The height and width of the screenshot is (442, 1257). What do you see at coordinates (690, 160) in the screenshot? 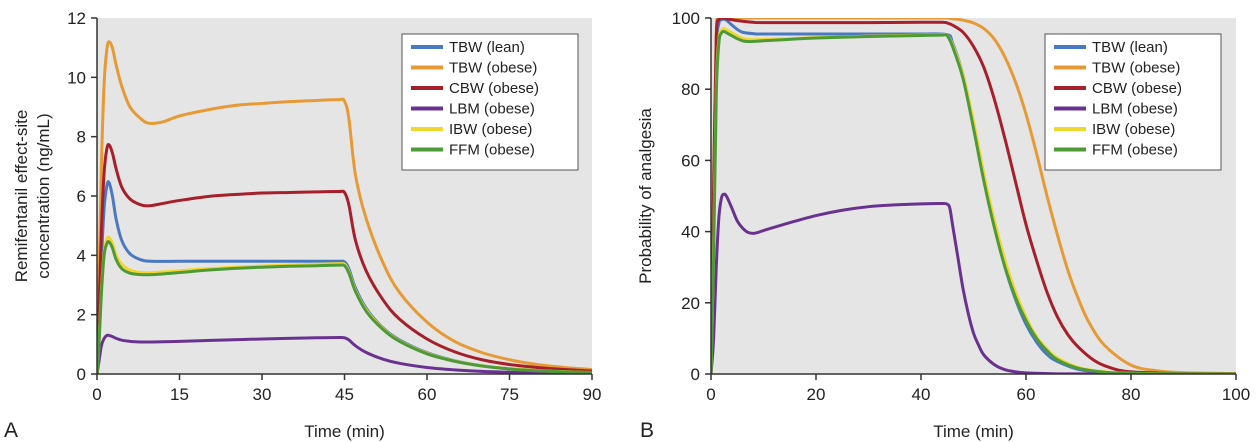
I see `y-tick-label: 60` at bounding box center [690, 160].